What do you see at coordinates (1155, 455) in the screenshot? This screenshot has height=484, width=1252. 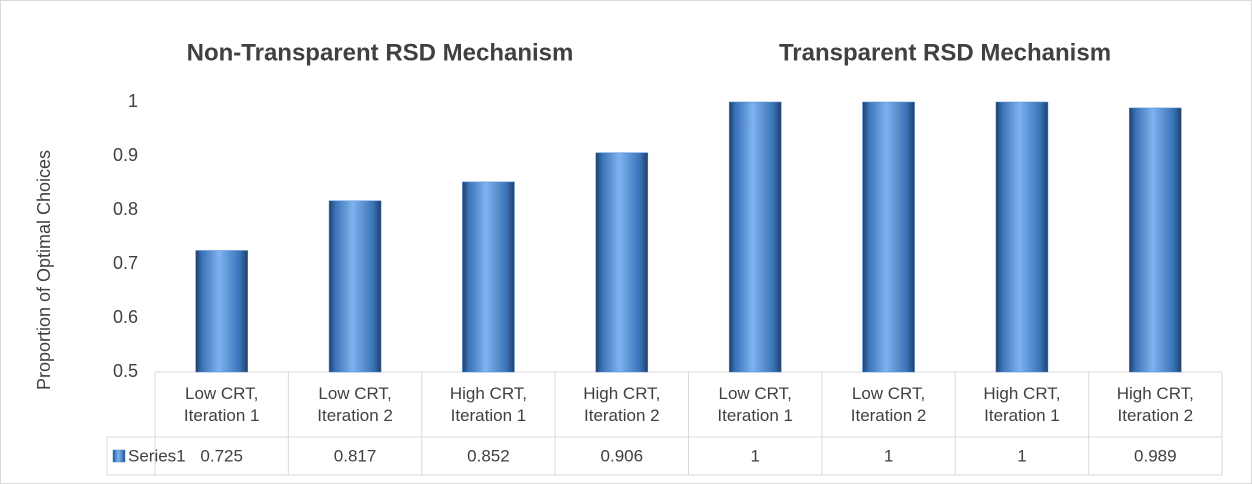 I see `data-table-value: 0.989` at bounding box center [1155, 455].